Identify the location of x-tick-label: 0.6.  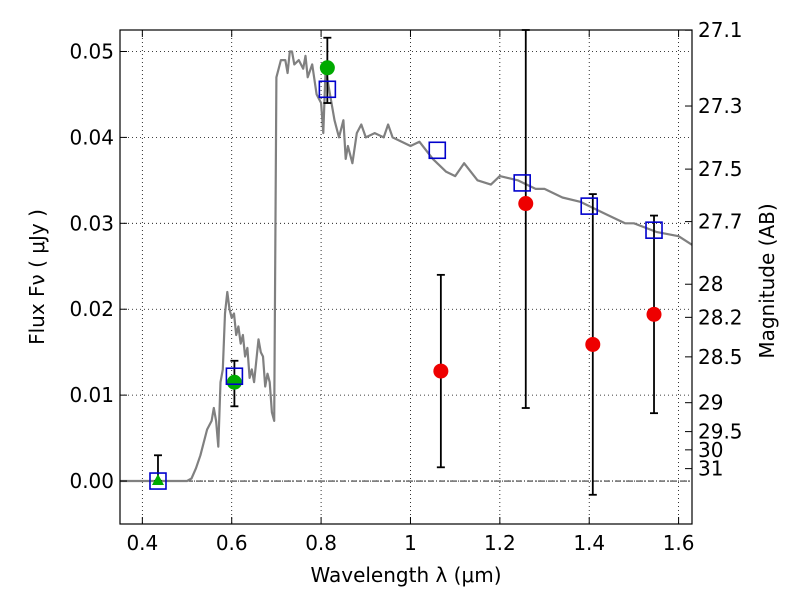
(232, 543).